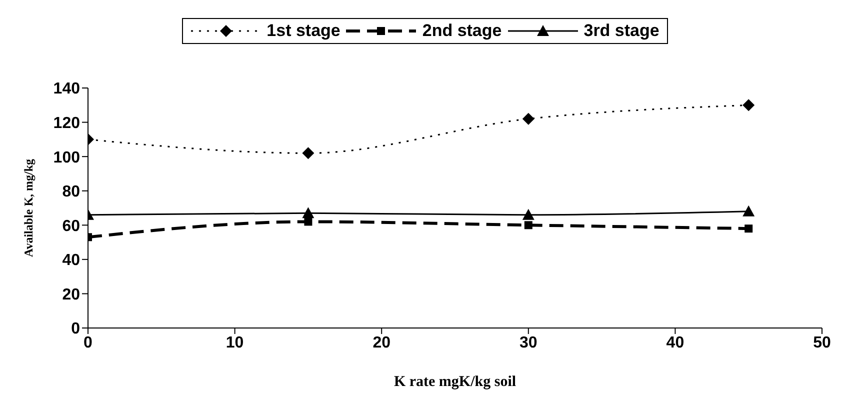 The image size is (848, 407). Describe the element at coordinates (88, 343) in the screenshot. I see `x-tick-label: 0` at that location.